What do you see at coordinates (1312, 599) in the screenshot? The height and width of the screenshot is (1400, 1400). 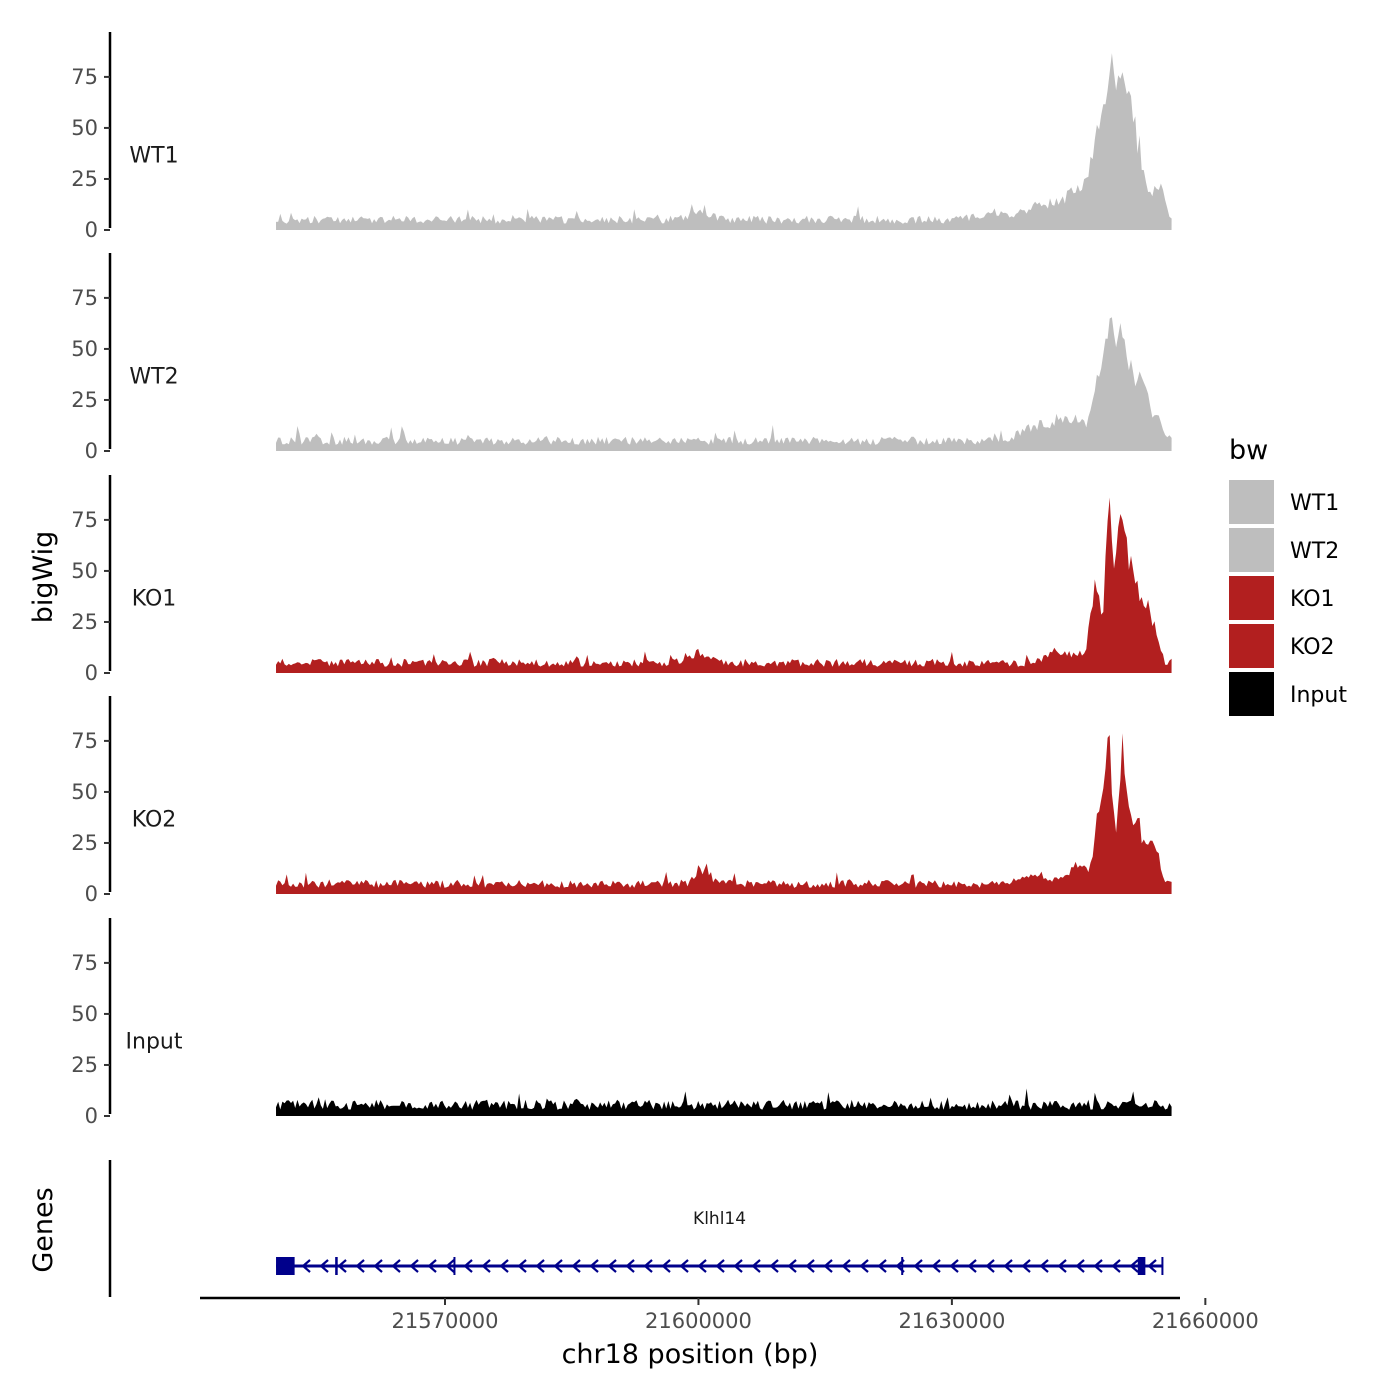 I see `legend-label-ko1: KO1` at bounding box center [1312, 599].